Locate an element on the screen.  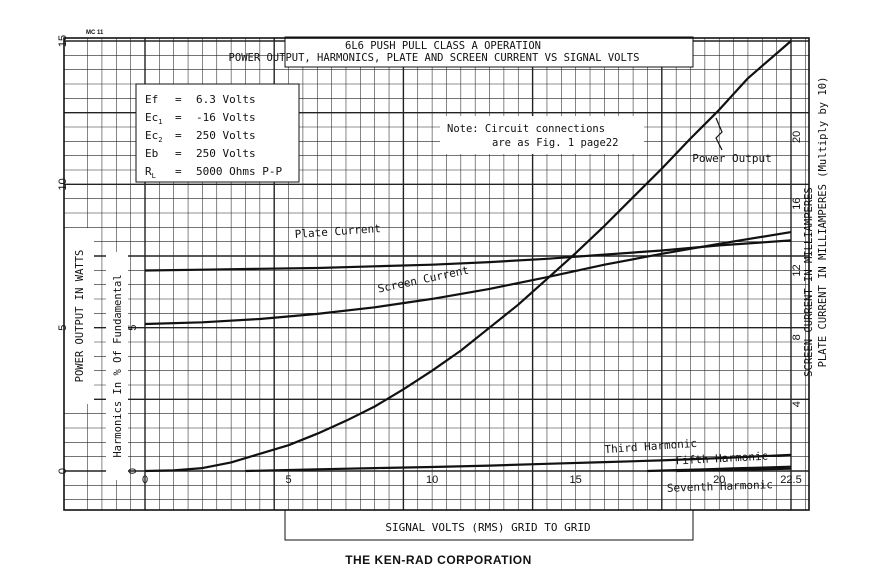
plate-current-label: Plate Current is located at coordinates (337, 231).